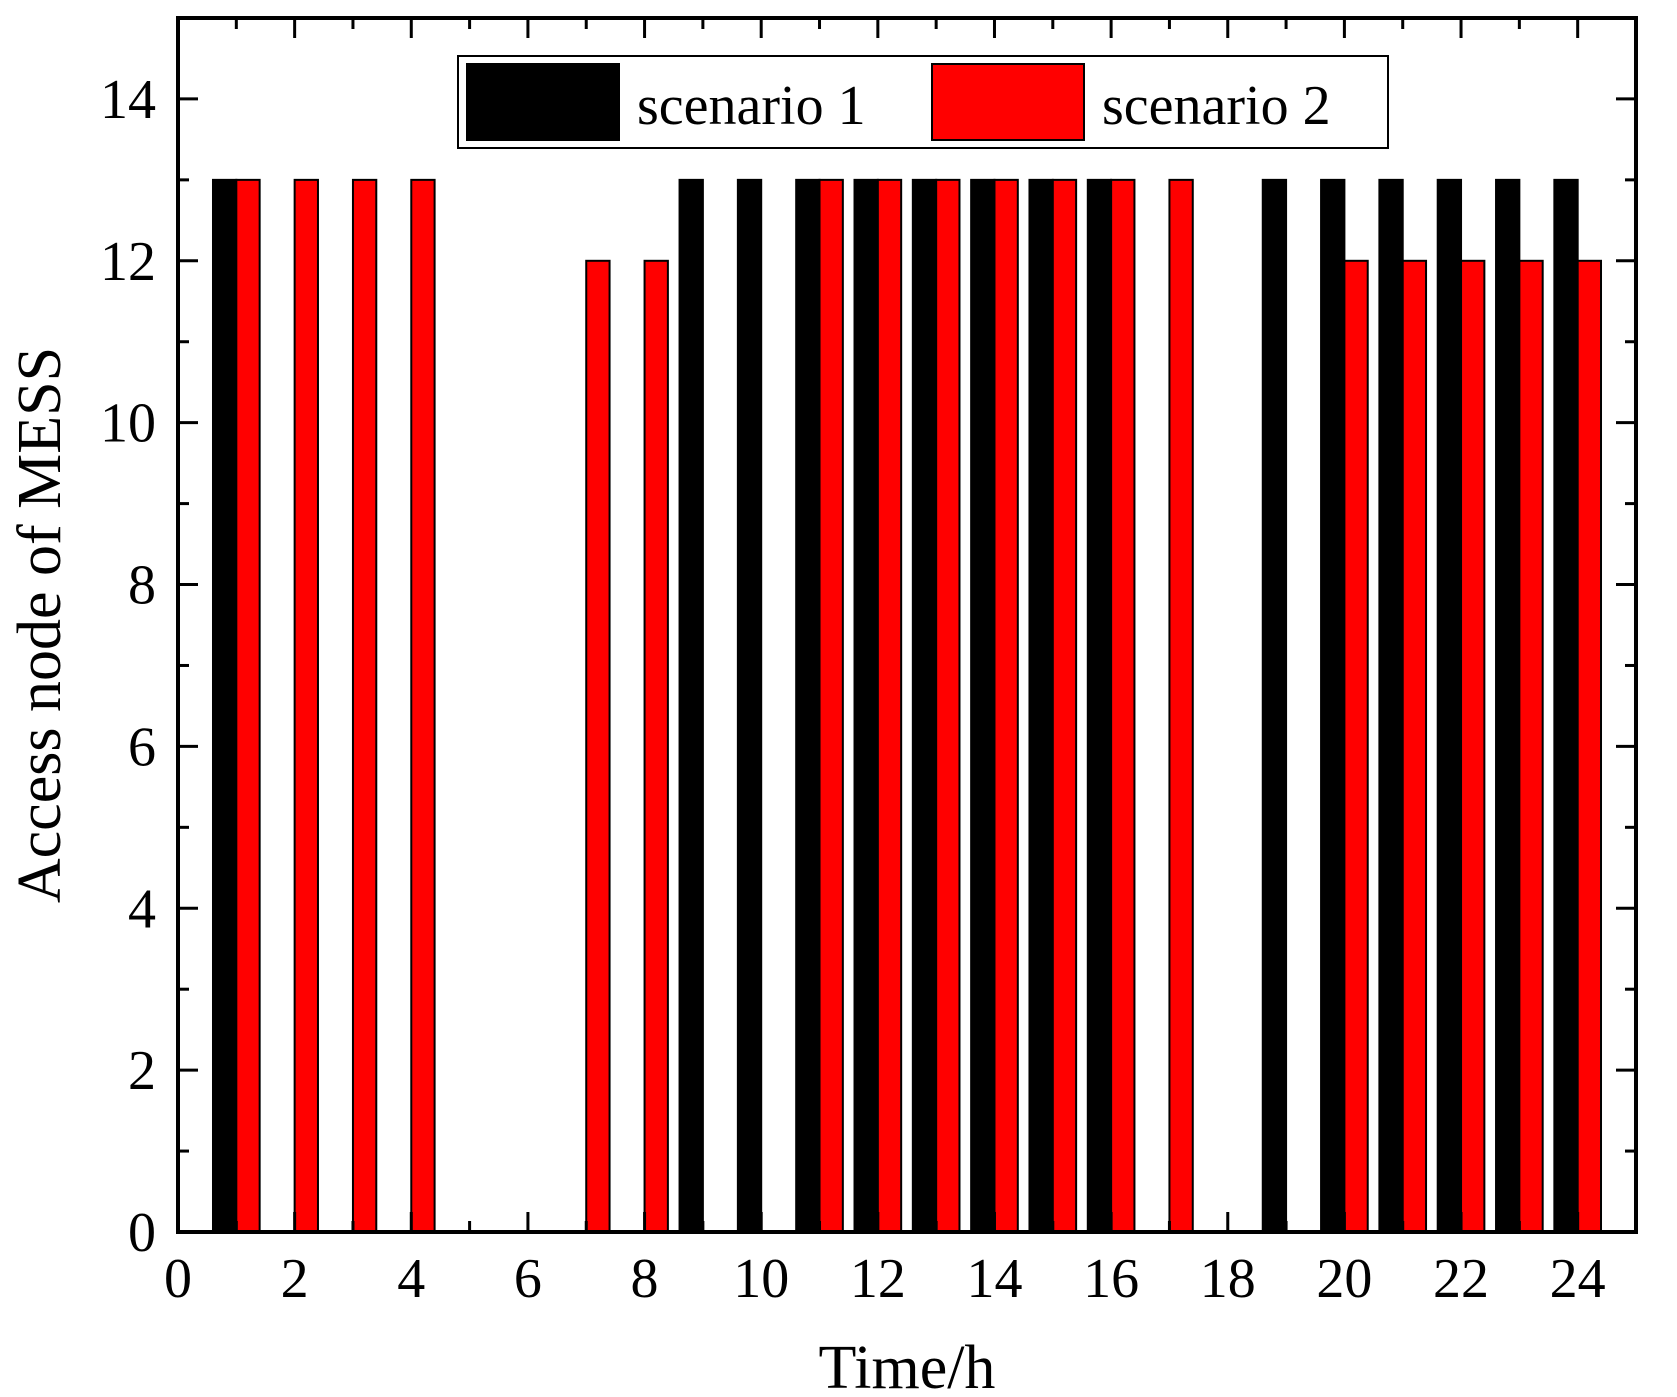  What do you see at coordinates (142, 1071) in the screenshot?
I see `y-tick-label: 2` at bounding box center [142, 1071].